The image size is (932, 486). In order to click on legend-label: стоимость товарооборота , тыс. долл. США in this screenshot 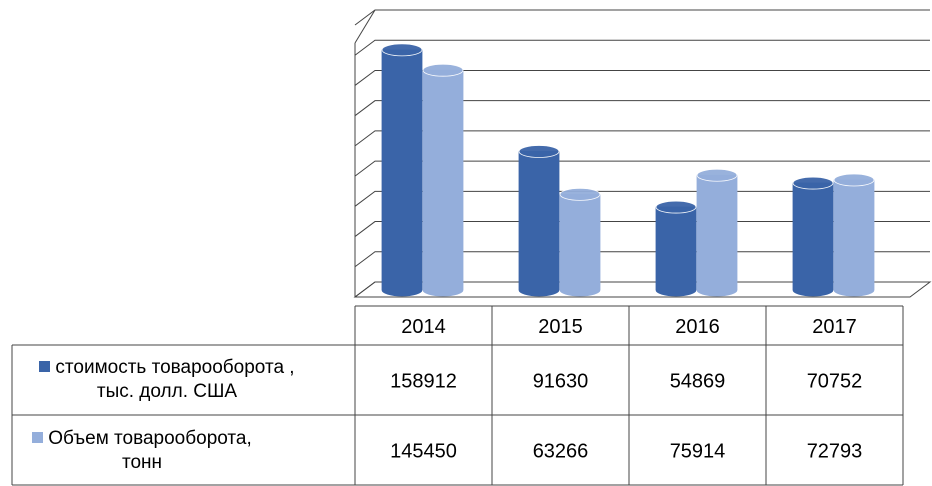, I will do `click(175, 379)`.